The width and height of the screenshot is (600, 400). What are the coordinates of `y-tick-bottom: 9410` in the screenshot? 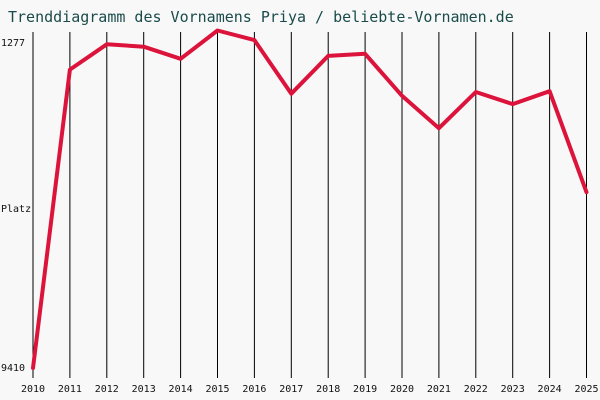 It's located at (13, 368).